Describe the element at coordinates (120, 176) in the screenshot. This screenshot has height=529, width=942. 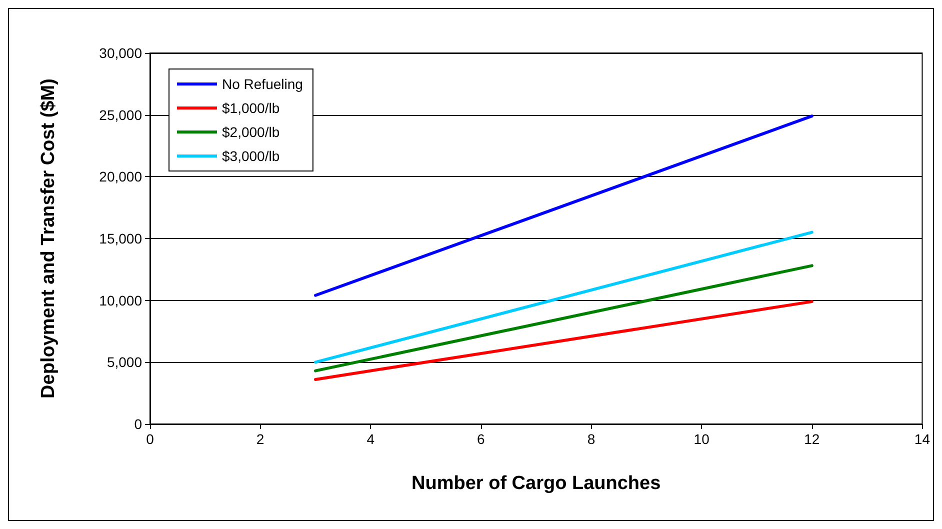
I see `y-tick-label: 20,000` at that location.